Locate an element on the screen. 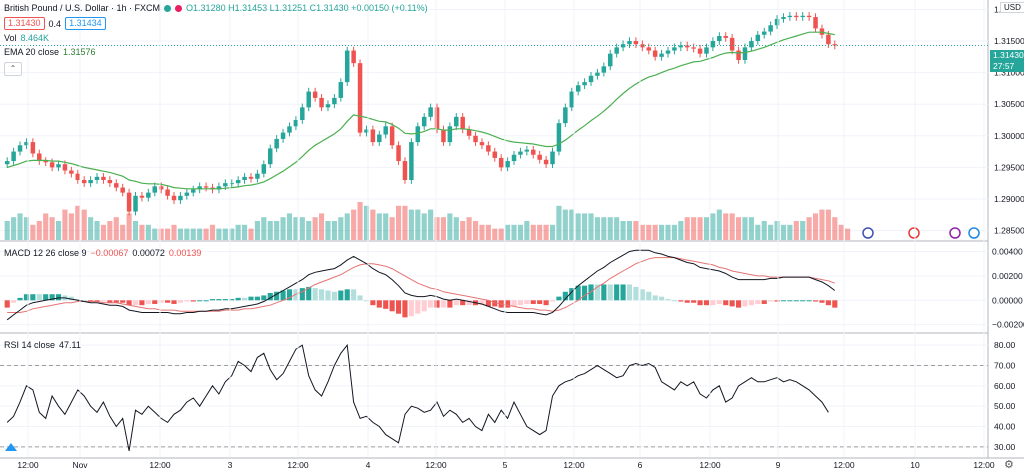 Image resolution: width=1024 pixels, height=473 pixels. collapse-chevron-icon: ⌃ is located at coordinates (13, 69).